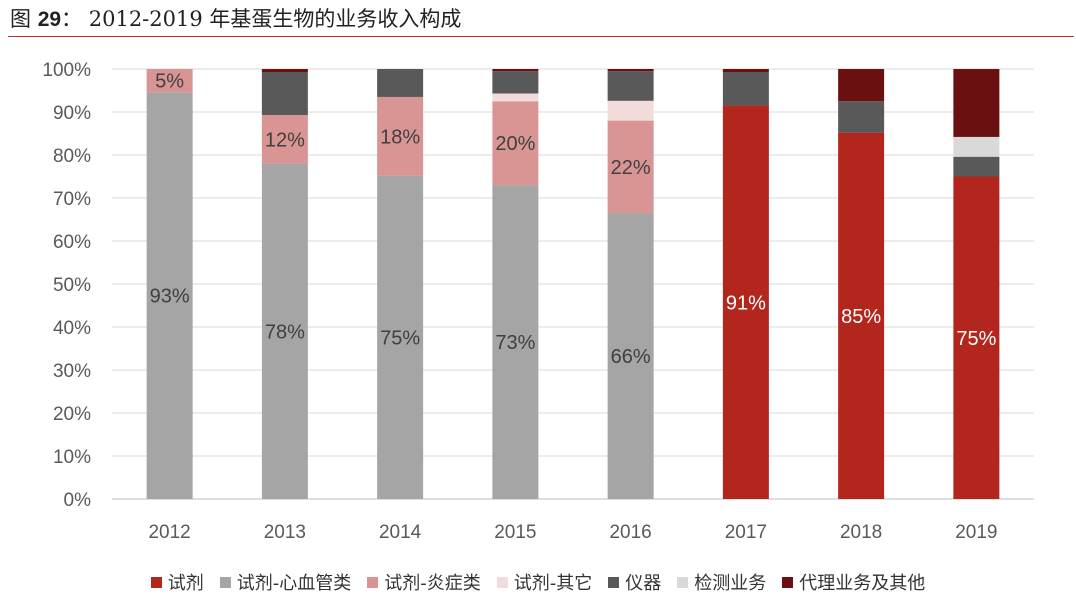 Image resolution: width=1076 pixels, height=610 pixels. Describe the element at coordinates (72, 328) in the screenshot. I see `y-tick-label: 40%` at that location.